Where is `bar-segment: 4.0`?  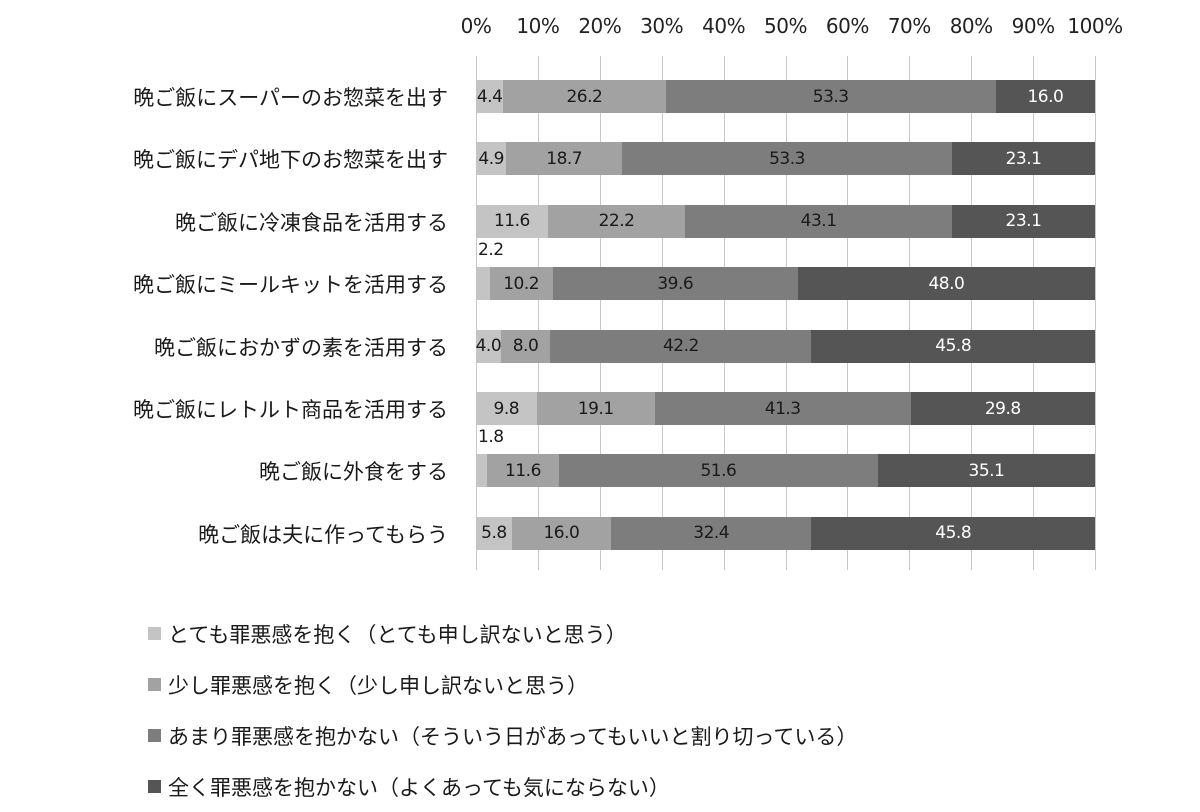
bar-segment: 4.0 is located at coordinates (488, 346).